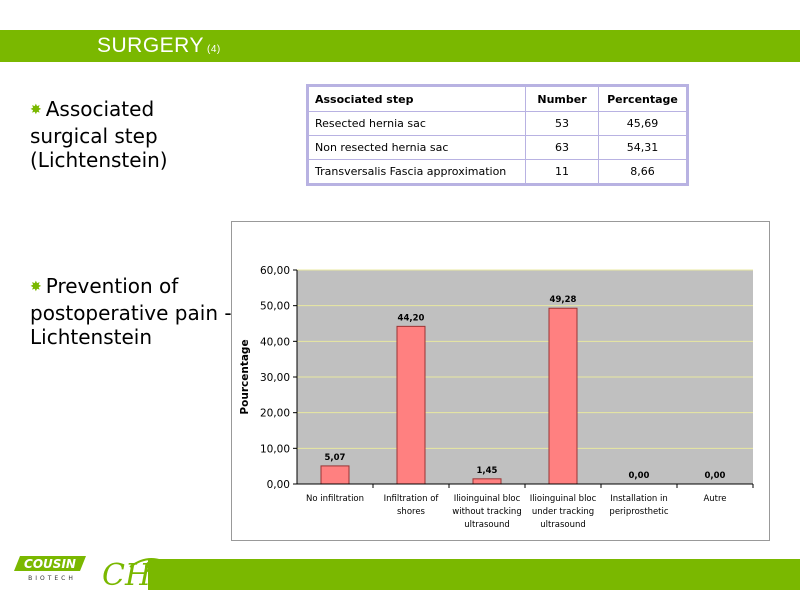 Image resolution: width=800 pixels, height=600 pixels. Describe the element at coordinates (412, 499) in the screenshot. I see `x-tick-label: Infiltration of` at that location.